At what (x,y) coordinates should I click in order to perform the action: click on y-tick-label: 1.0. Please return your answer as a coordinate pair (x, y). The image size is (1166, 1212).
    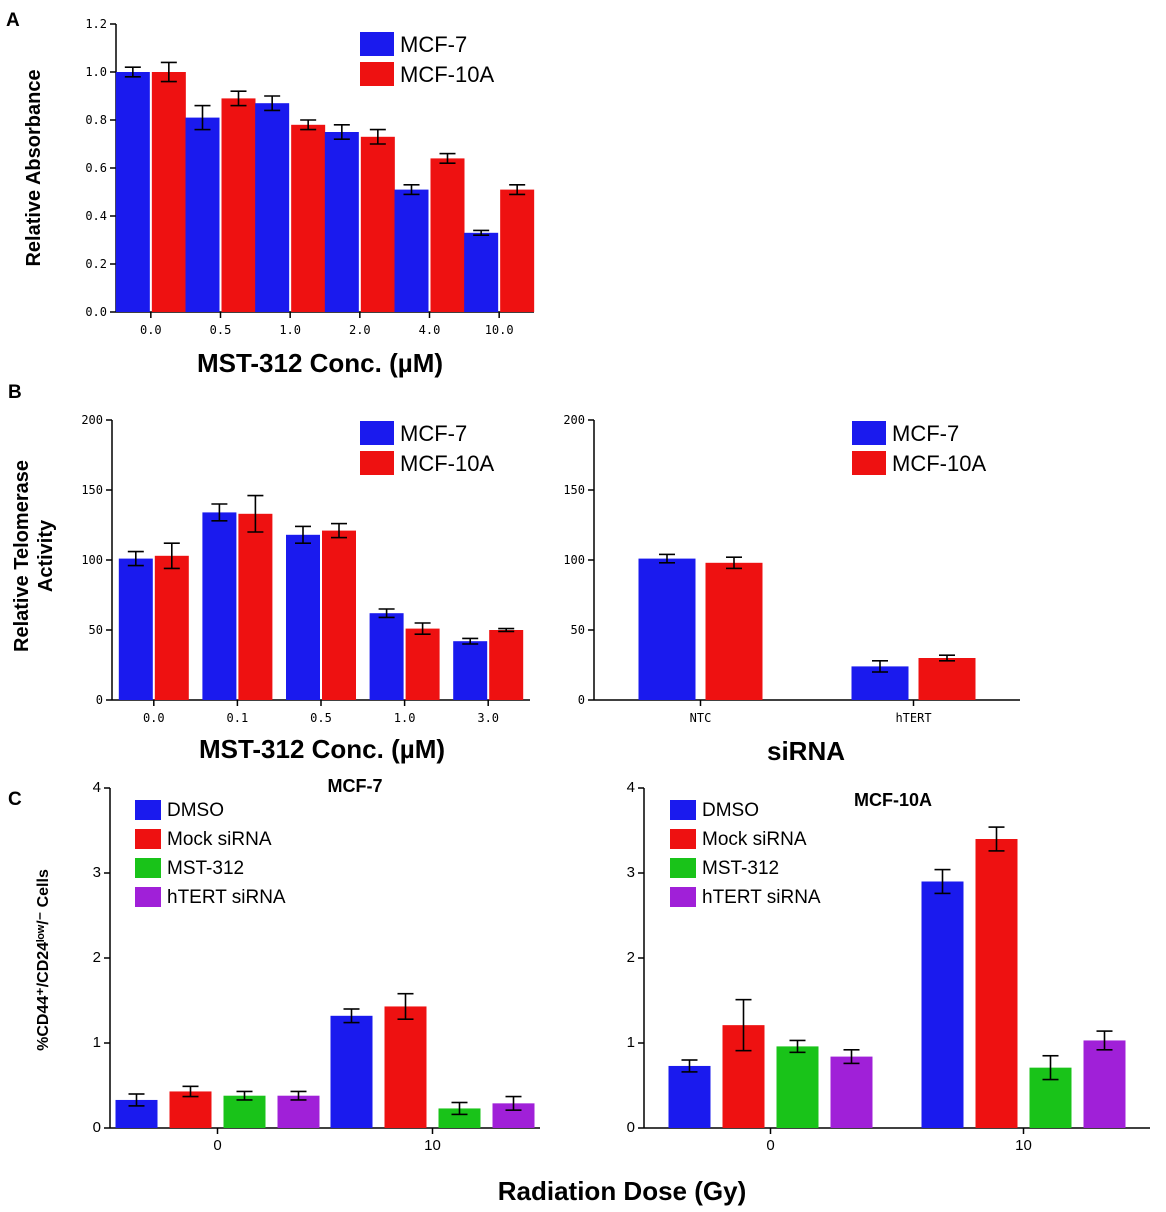
    Looking at the image, I should click on (96, 72).